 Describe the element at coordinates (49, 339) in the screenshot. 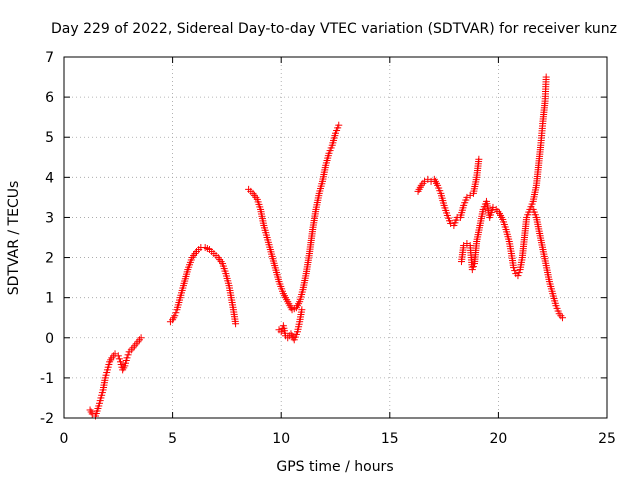

I see `y-tick-label: 0` at that location.